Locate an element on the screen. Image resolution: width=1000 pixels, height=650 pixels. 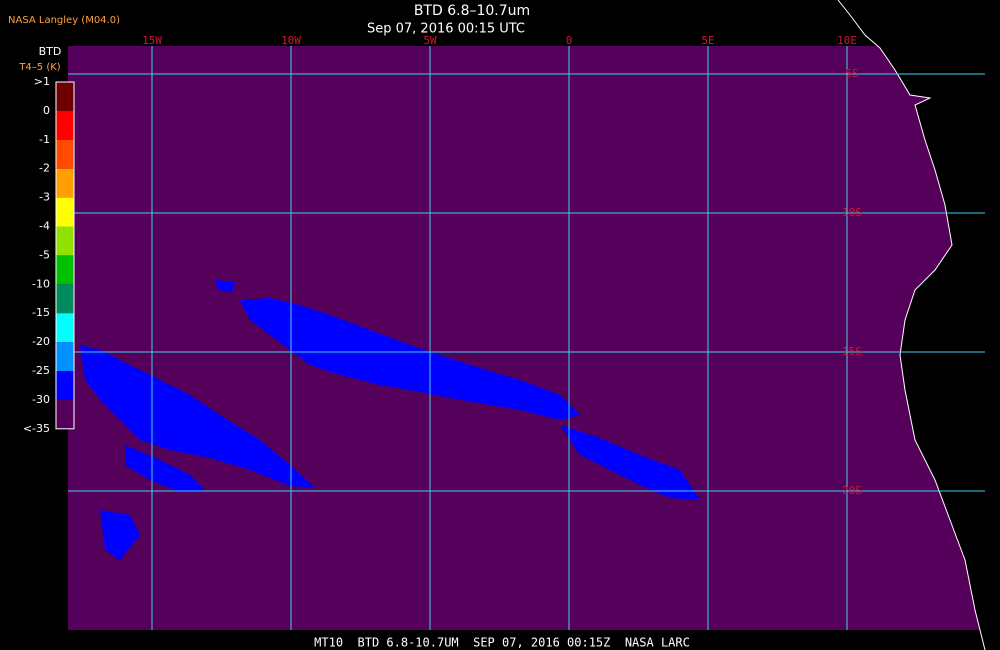
coastline is located at coordinates (911, 325).